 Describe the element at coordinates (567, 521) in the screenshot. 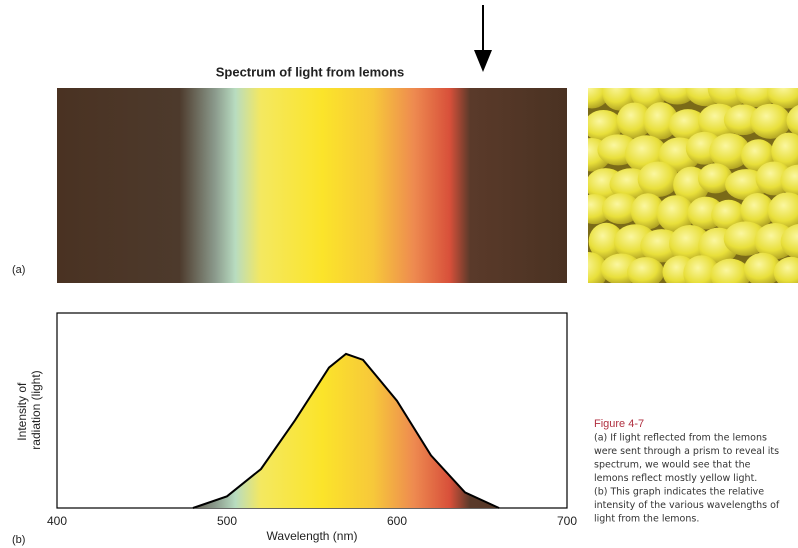

I see `x-tick-label: 700` at that location.